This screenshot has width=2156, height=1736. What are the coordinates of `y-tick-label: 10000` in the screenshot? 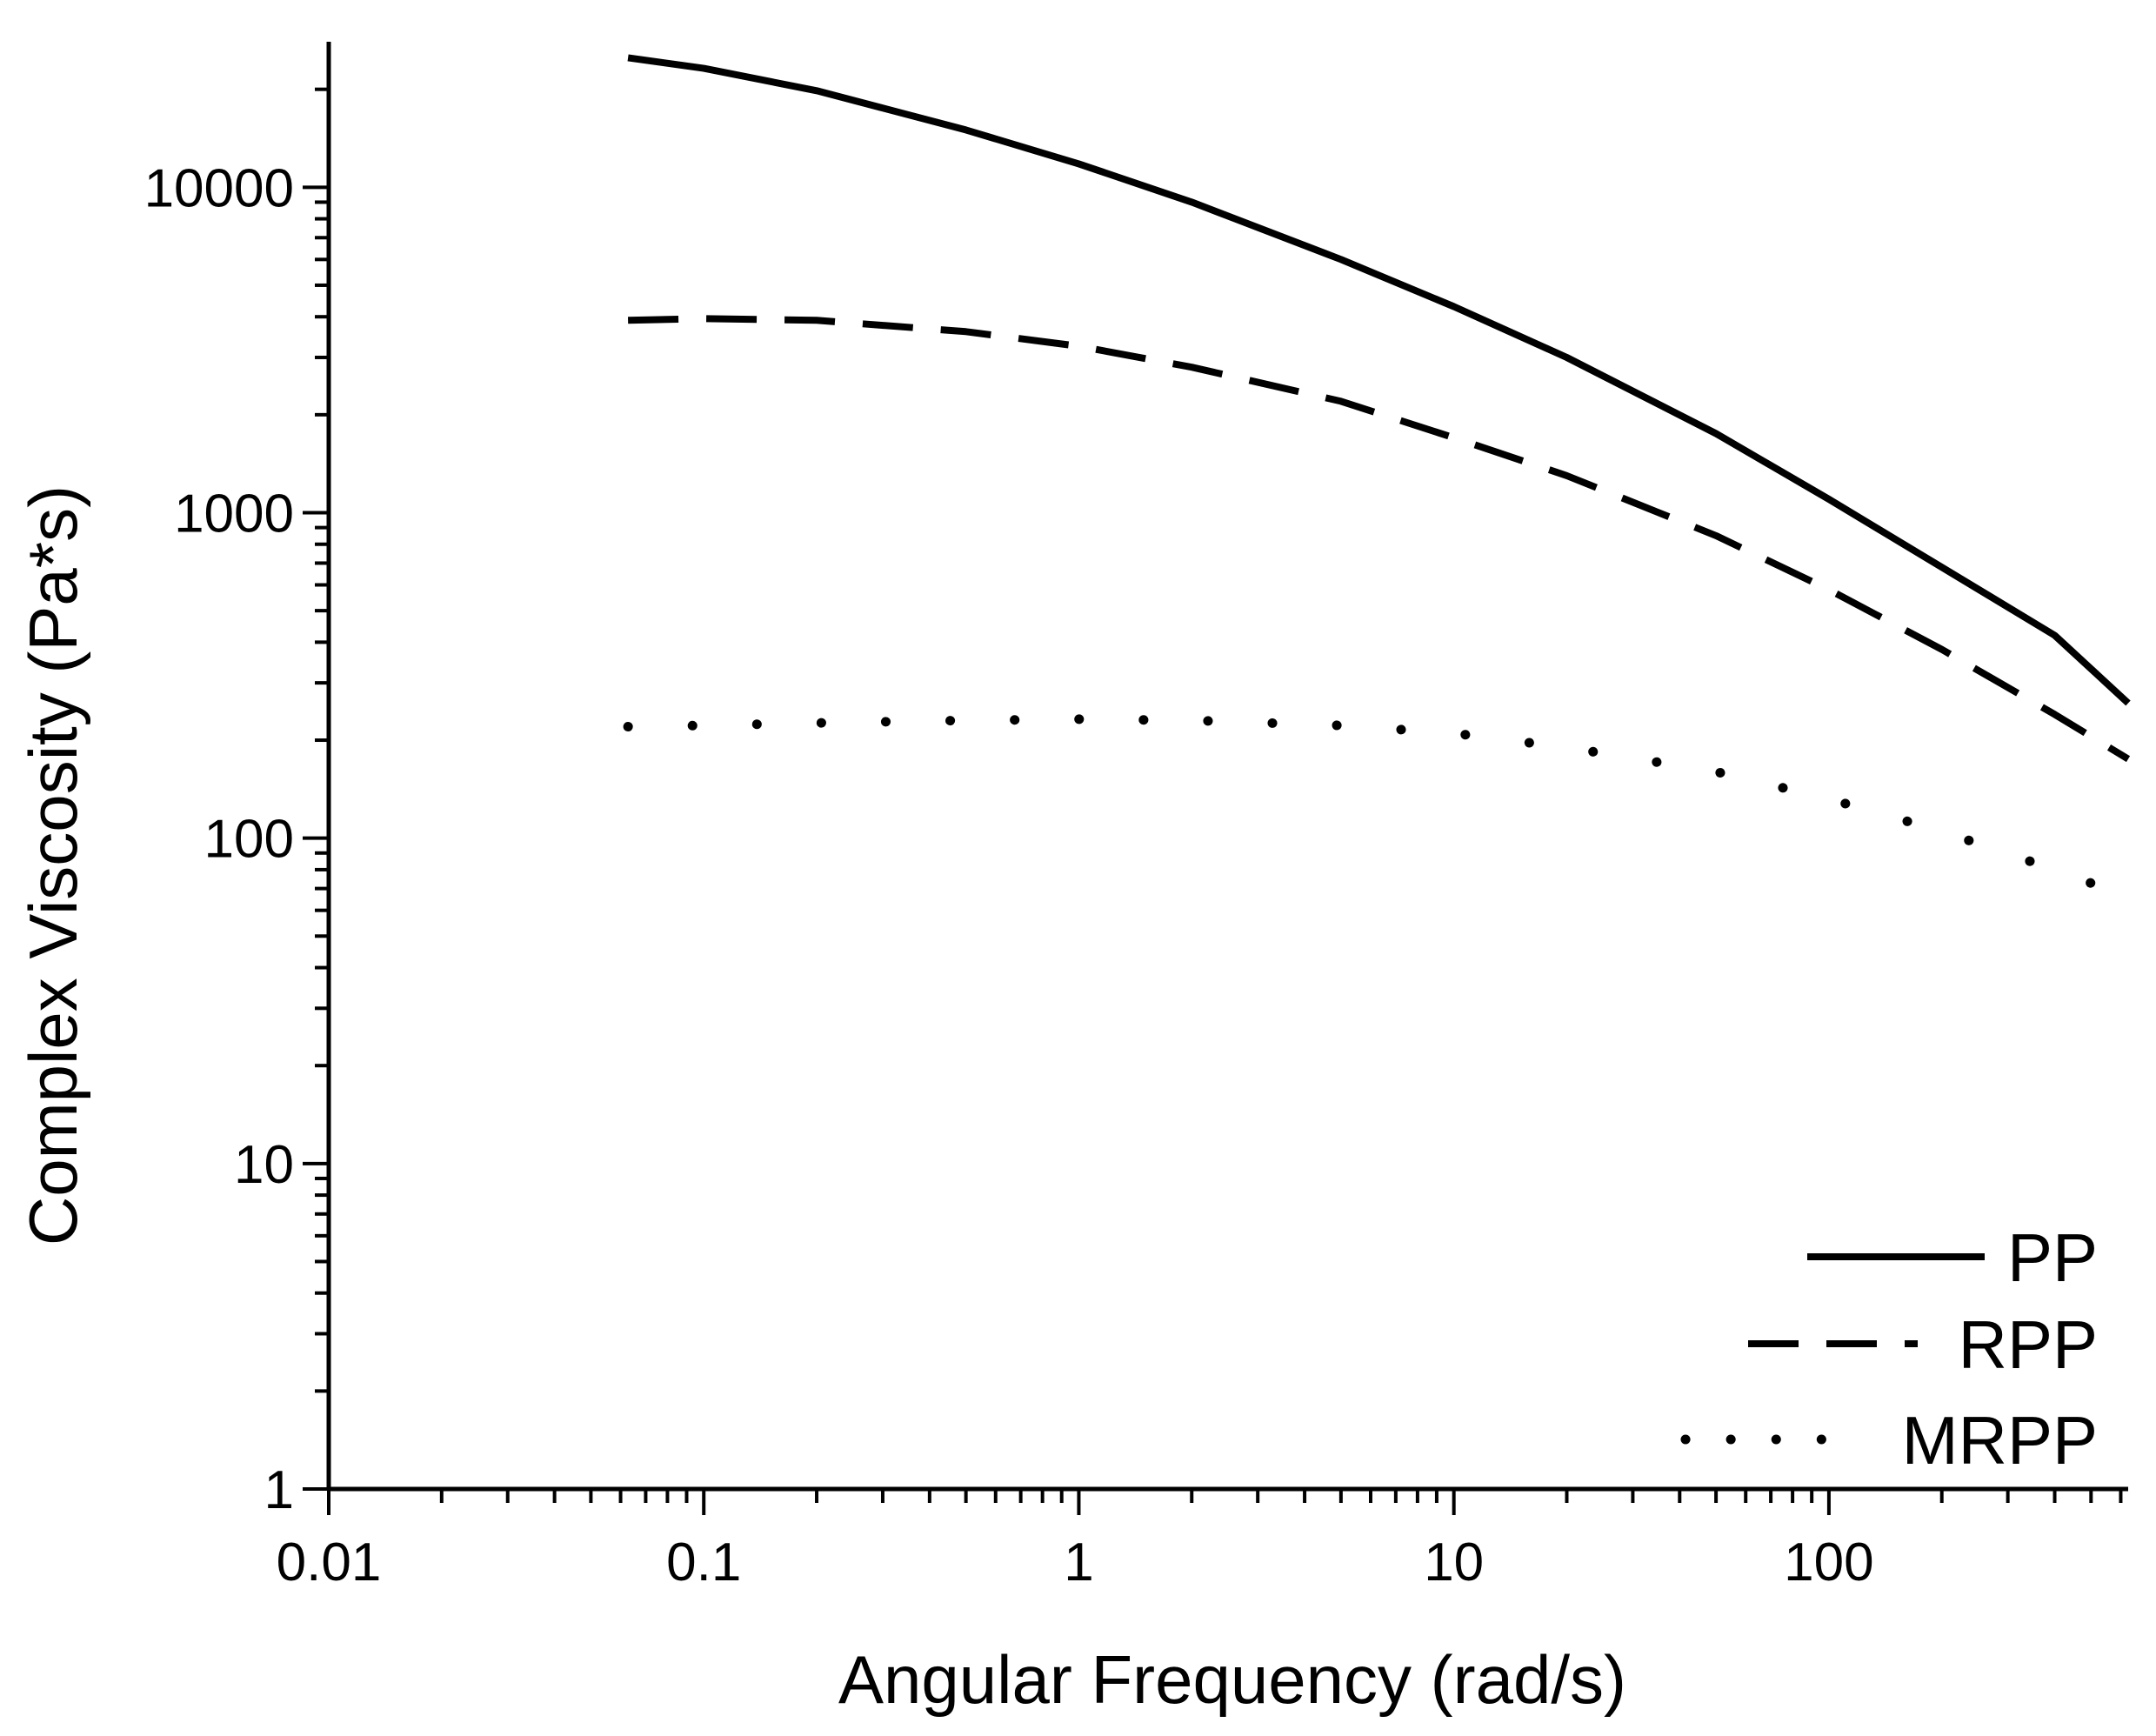 It's located at (219, 188).